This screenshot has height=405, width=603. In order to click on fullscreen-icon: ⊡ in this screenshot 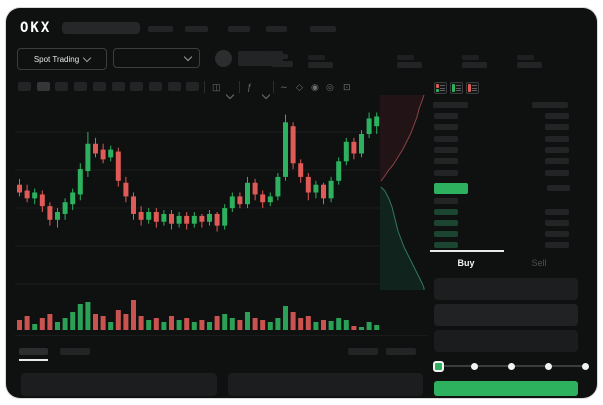, I will do `click(347, 87)`.